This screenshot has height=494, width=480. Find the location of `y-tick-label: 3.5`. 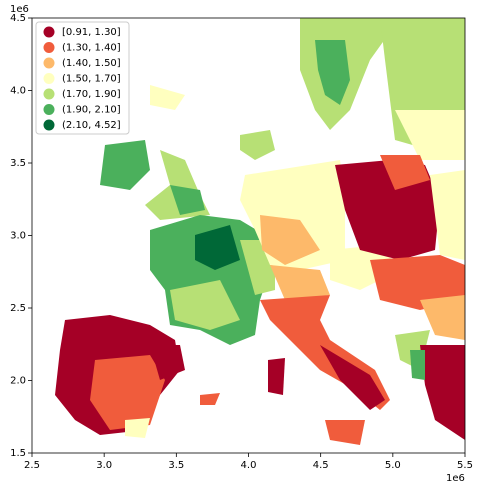

y-tick-label: 3.5 is located at coordinates (18, 163).